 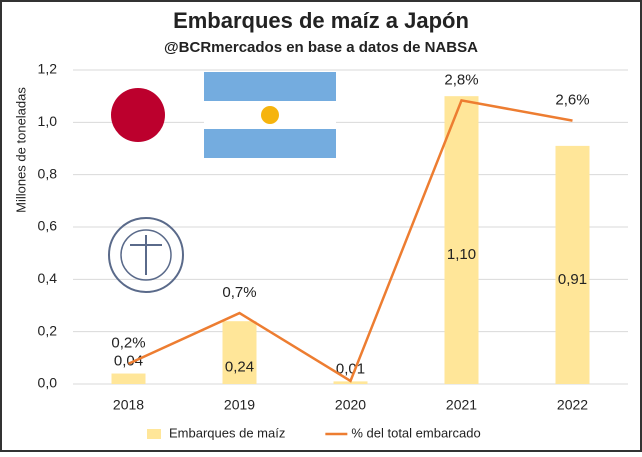 I want to click on line-value-label: 0,7%, so click(x=239, y=292).